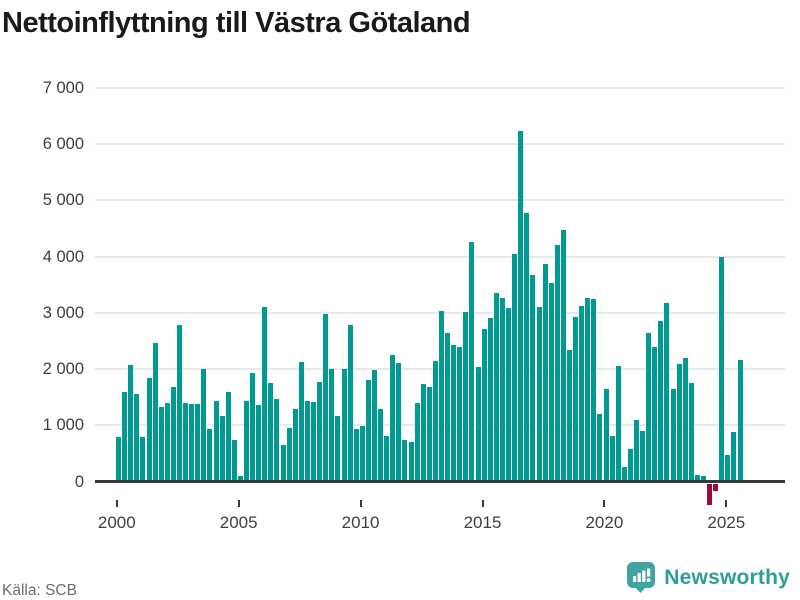 This screenshot has width=800, height=600. What do you see at coordinates (265, 394) in the screenshot?
I see `bar-2006Q1` at bounding box center [265, 394].